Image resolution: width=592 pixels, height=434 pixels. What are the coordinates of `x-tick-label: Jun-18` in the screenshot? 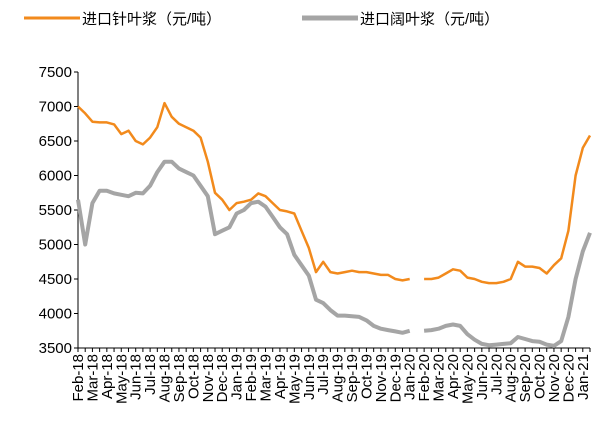 It's located at (136, 377).